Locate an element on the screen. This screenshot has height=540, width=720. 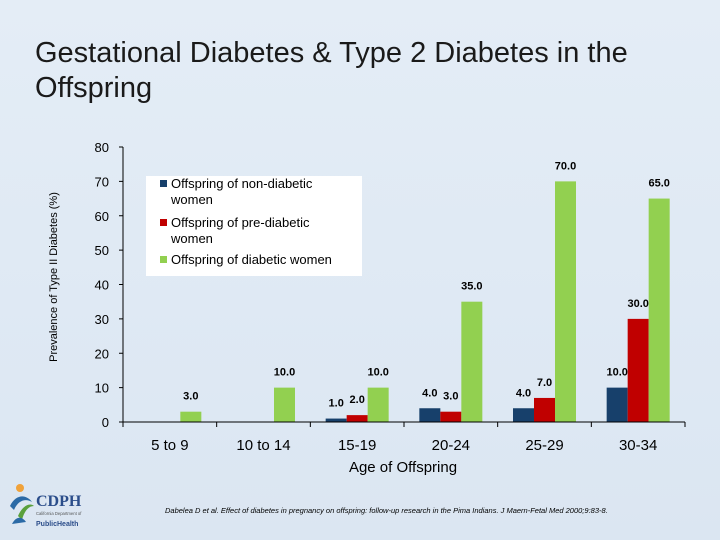
x-axis-label: Age of Offspring is located at coordinates (403, 467).